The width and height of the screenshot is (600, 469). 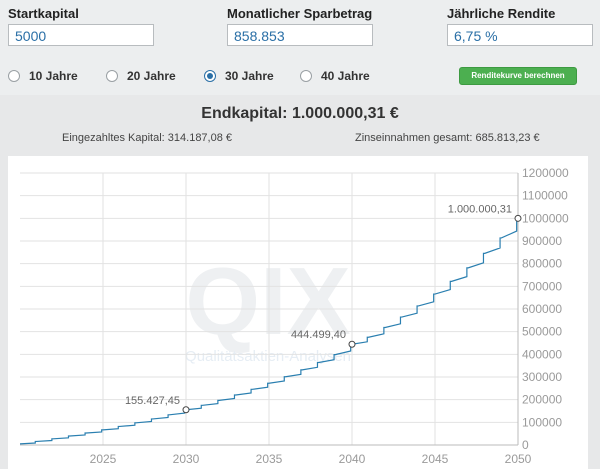 I want to click on radio-label: 20 Jahre, so click(x=151, y=76).